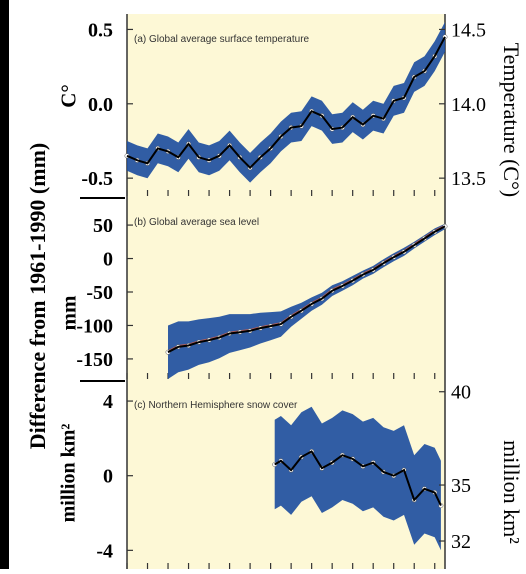 This screenshot has height=574, width=526. I want to click on y-tick-label-left: 50, so click(103, 226).